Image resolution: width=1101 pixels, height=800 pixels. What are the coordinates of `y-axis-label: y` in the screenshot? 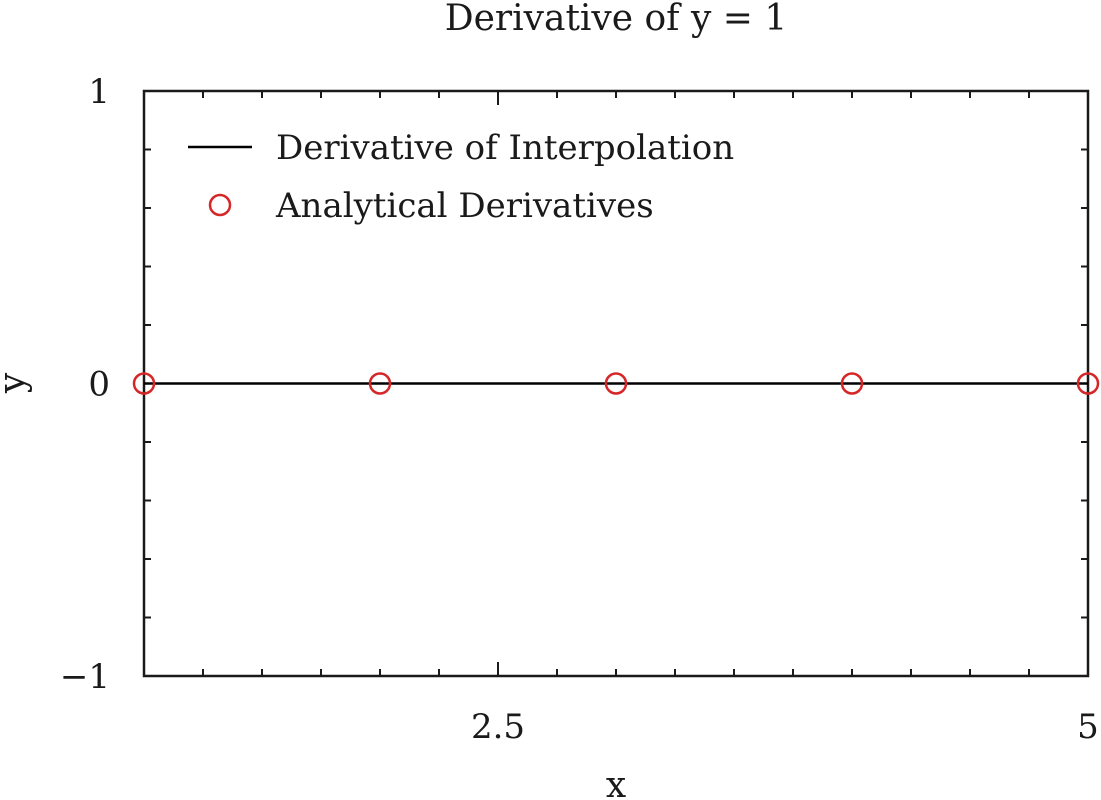 It's located at (16, 383).